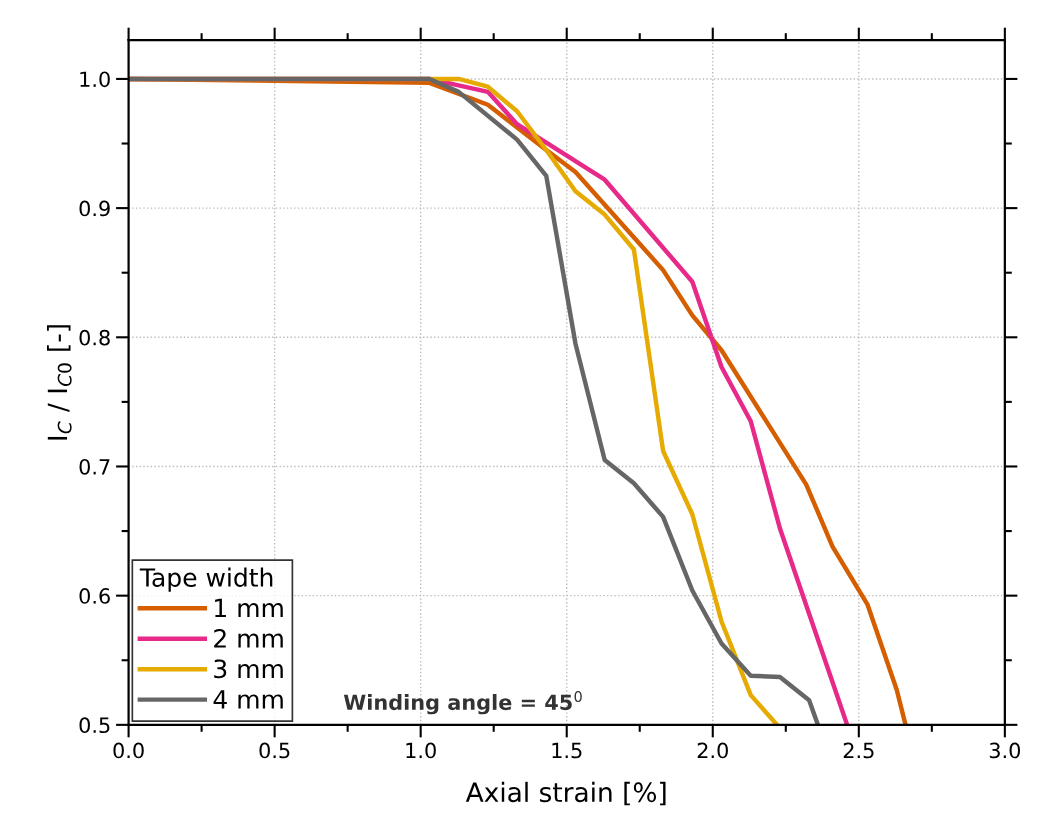 The image size is (1037, 837). Describe the element at coordinates (712, 750) in the screenshot. I see `x-tick-label: 2.0` at that location.